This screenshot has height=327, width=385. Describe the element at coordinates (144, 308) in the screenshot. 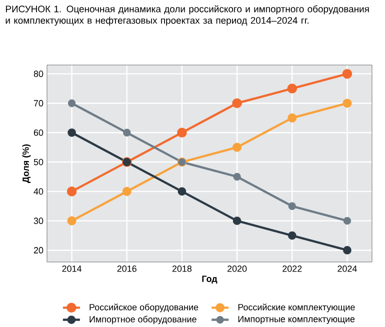

I see `legend-label: Российское оборудование` at that location.